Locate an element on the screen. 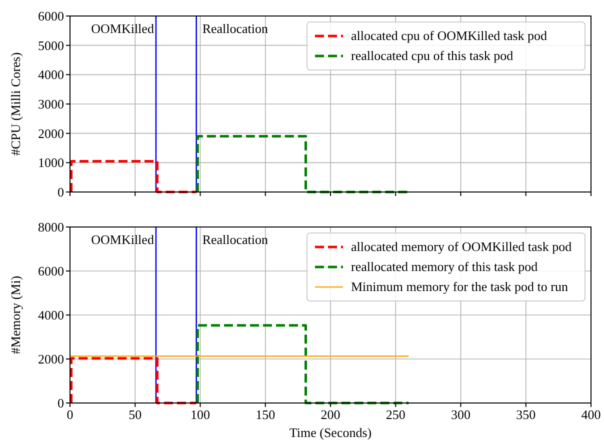 Image resolution: width=604 pixels, height=444 pixels. x-tick-label: 100 is located at coordinates (200, 414).